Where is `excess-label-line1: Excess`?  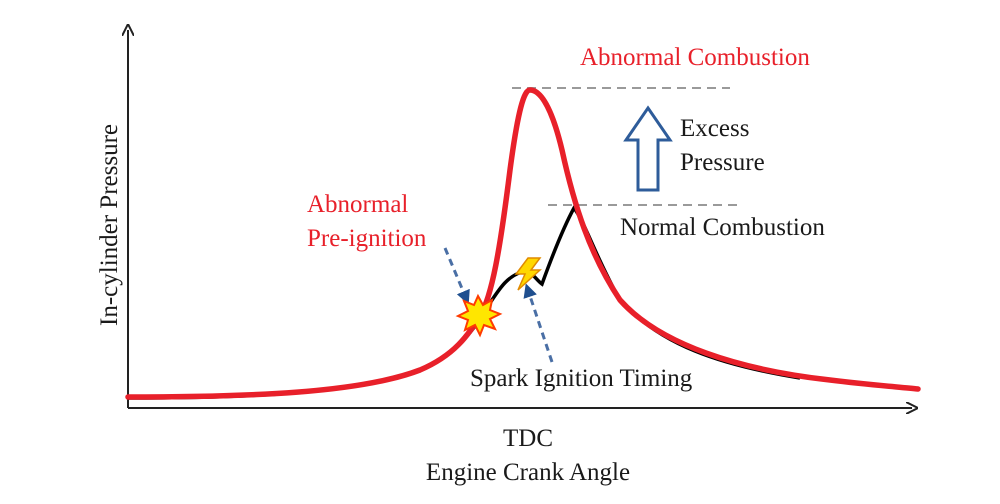
excess-label-line1: Excess is located at coordinates (714, 128).